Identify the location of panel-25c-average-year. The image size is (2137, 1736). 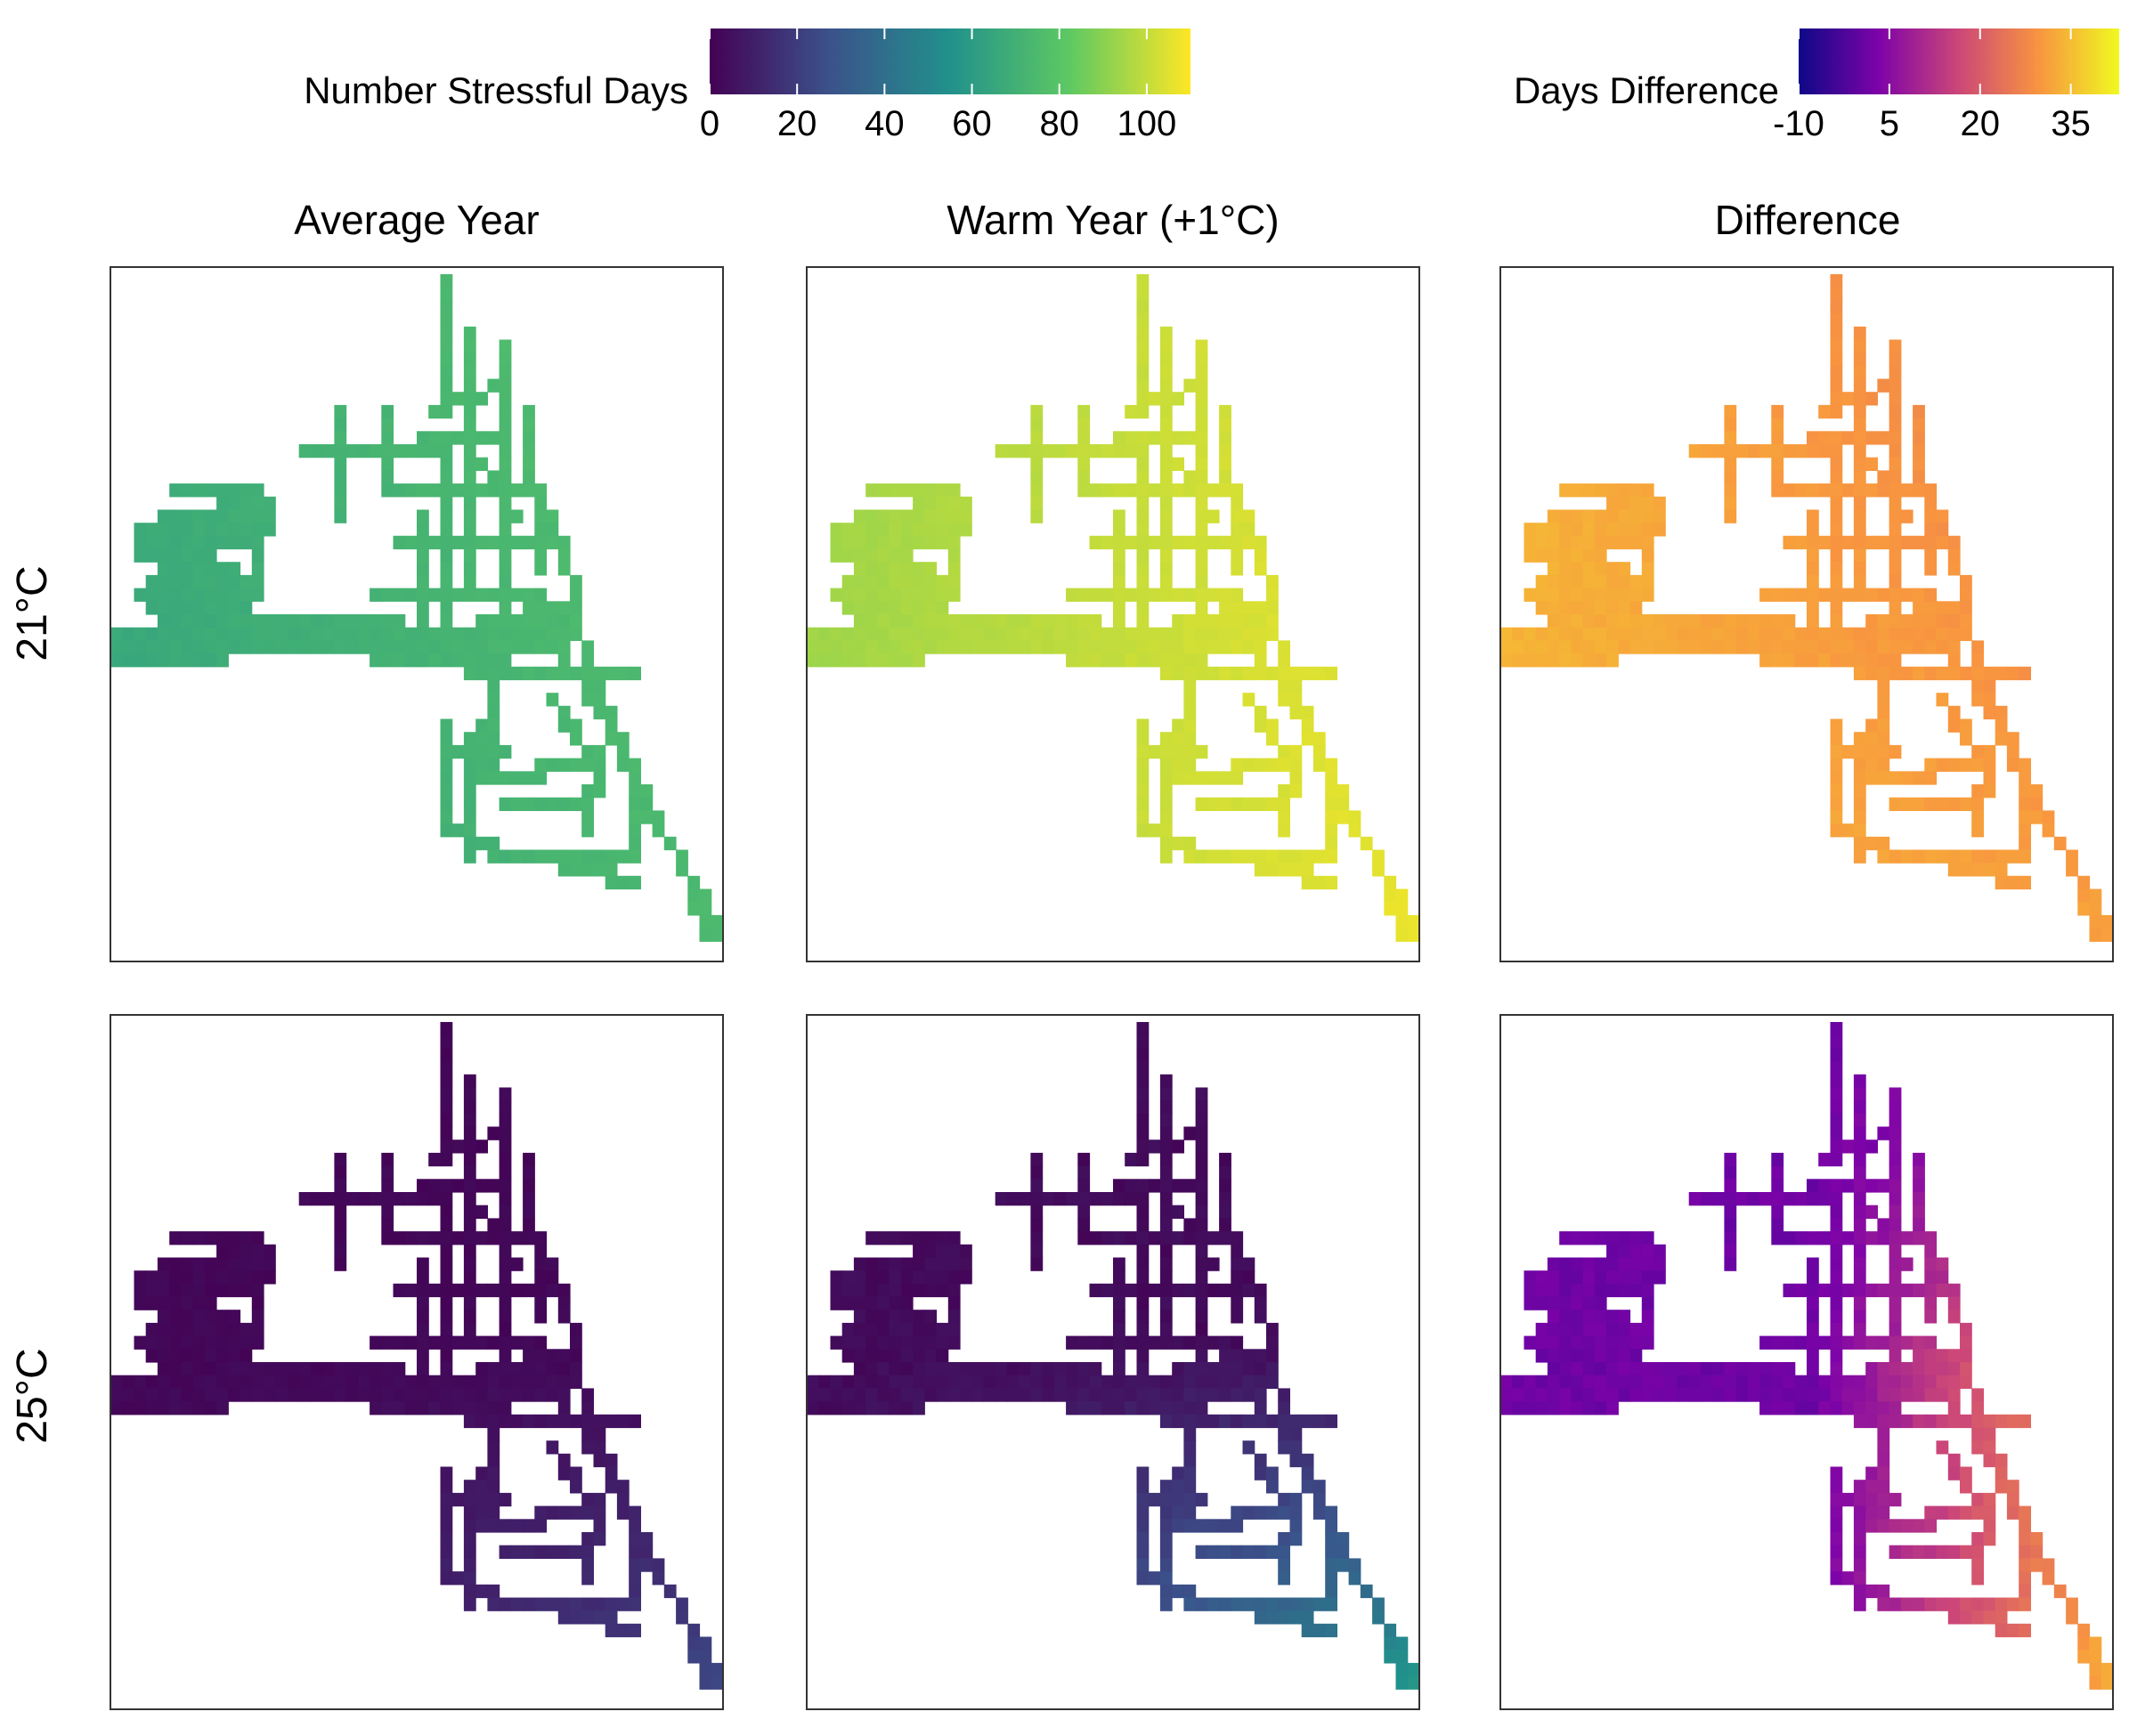
(417, 1362).